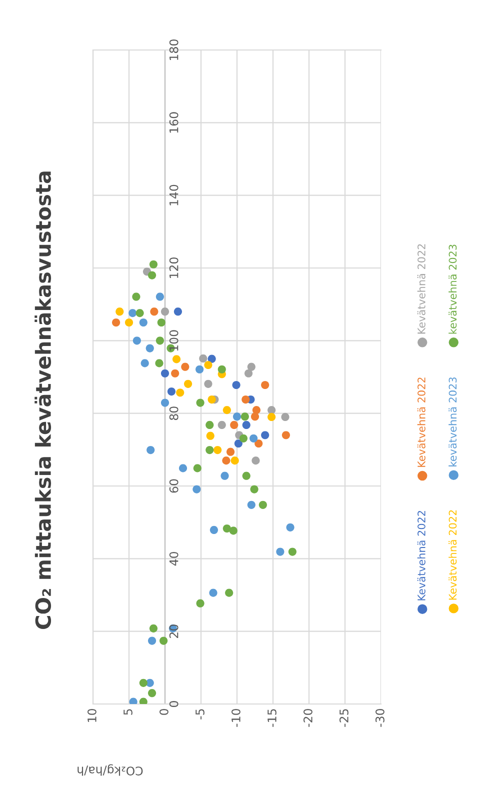 The height and width of the screenshot is (805, 477). What do you see at coordinates (173, 413) in the screenshot?
I see `y-tick-label: 80` at bounding box center [173, 413].